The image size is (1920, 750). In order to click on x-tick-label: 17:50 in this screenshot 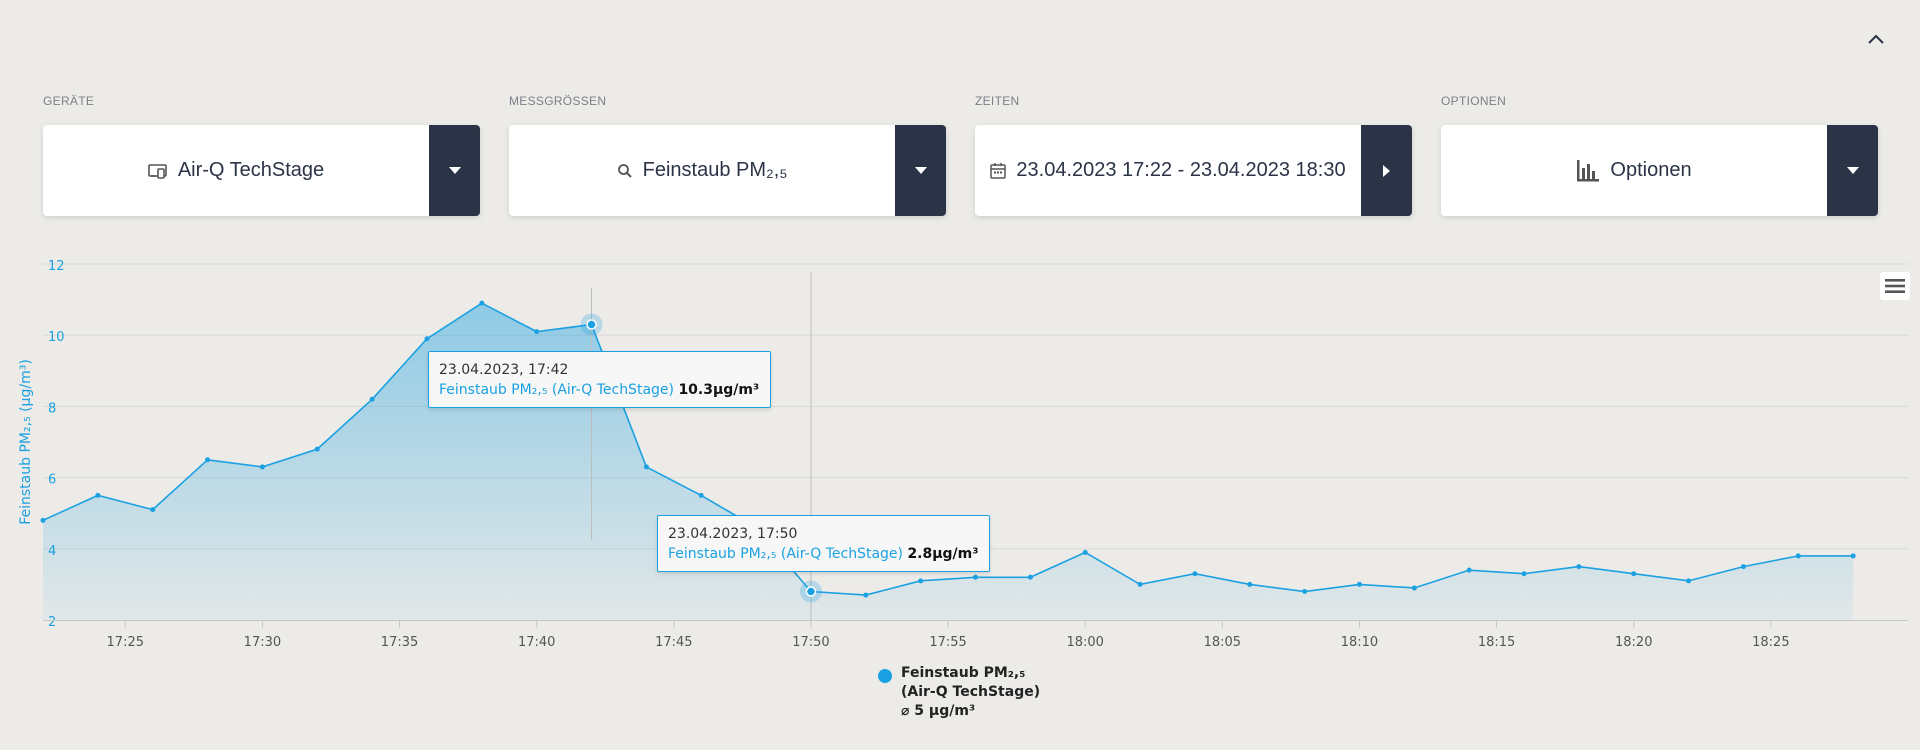, I will do `click(810, 642)`.